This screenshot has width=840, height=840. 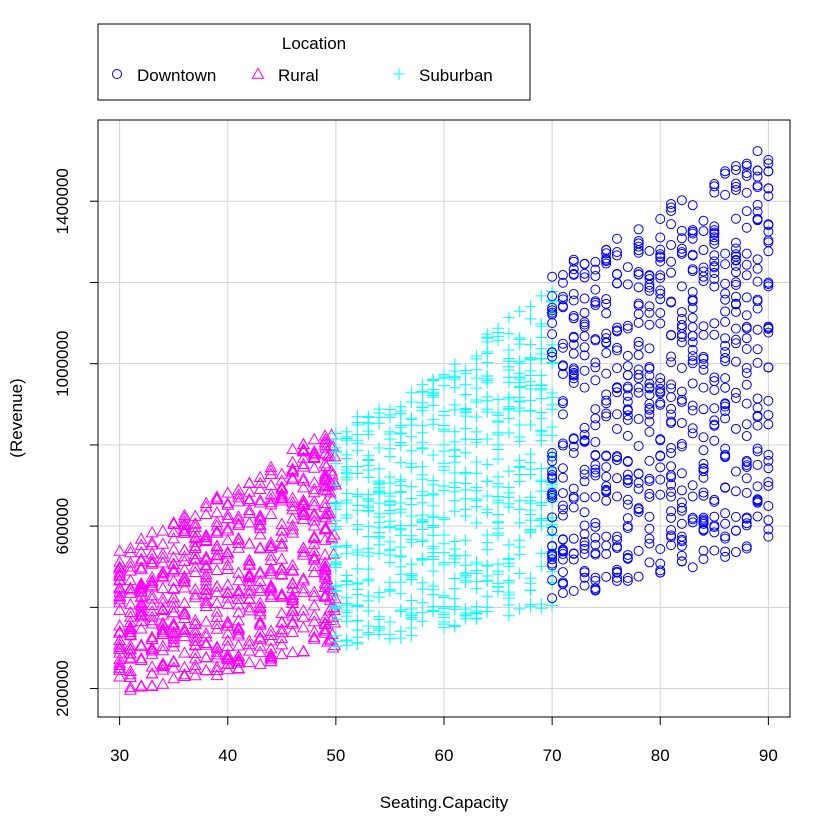 I want to click on y-tick-label: 600000, so click(x=62, y=526).